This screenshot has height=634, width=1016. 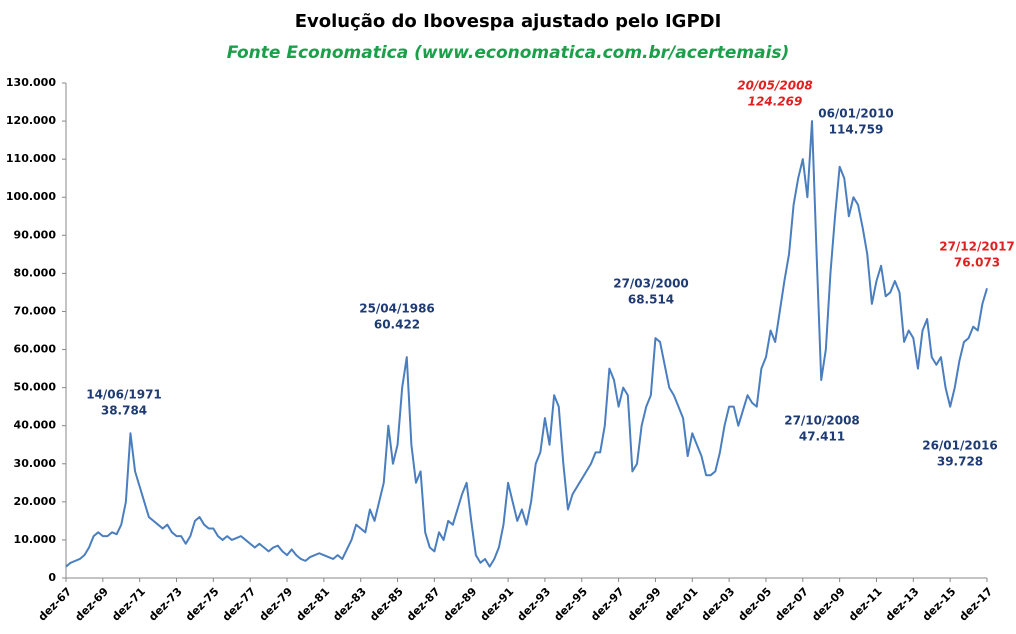 I want to click on annotation-date: 27/10/2008, so click(x=822, y=421).